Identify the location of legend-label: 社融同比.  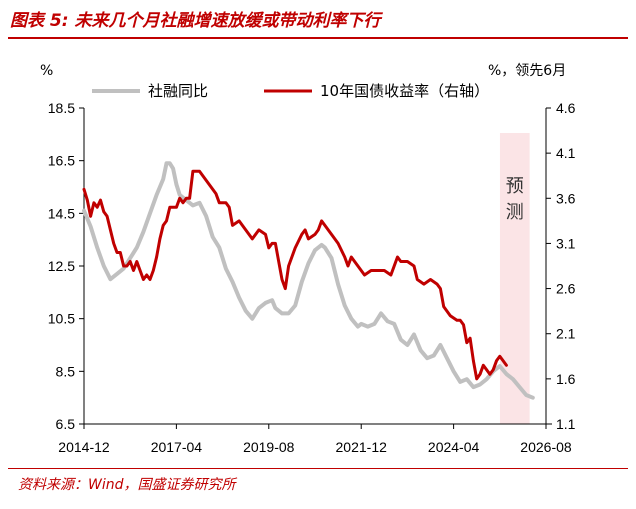
(178, 91).